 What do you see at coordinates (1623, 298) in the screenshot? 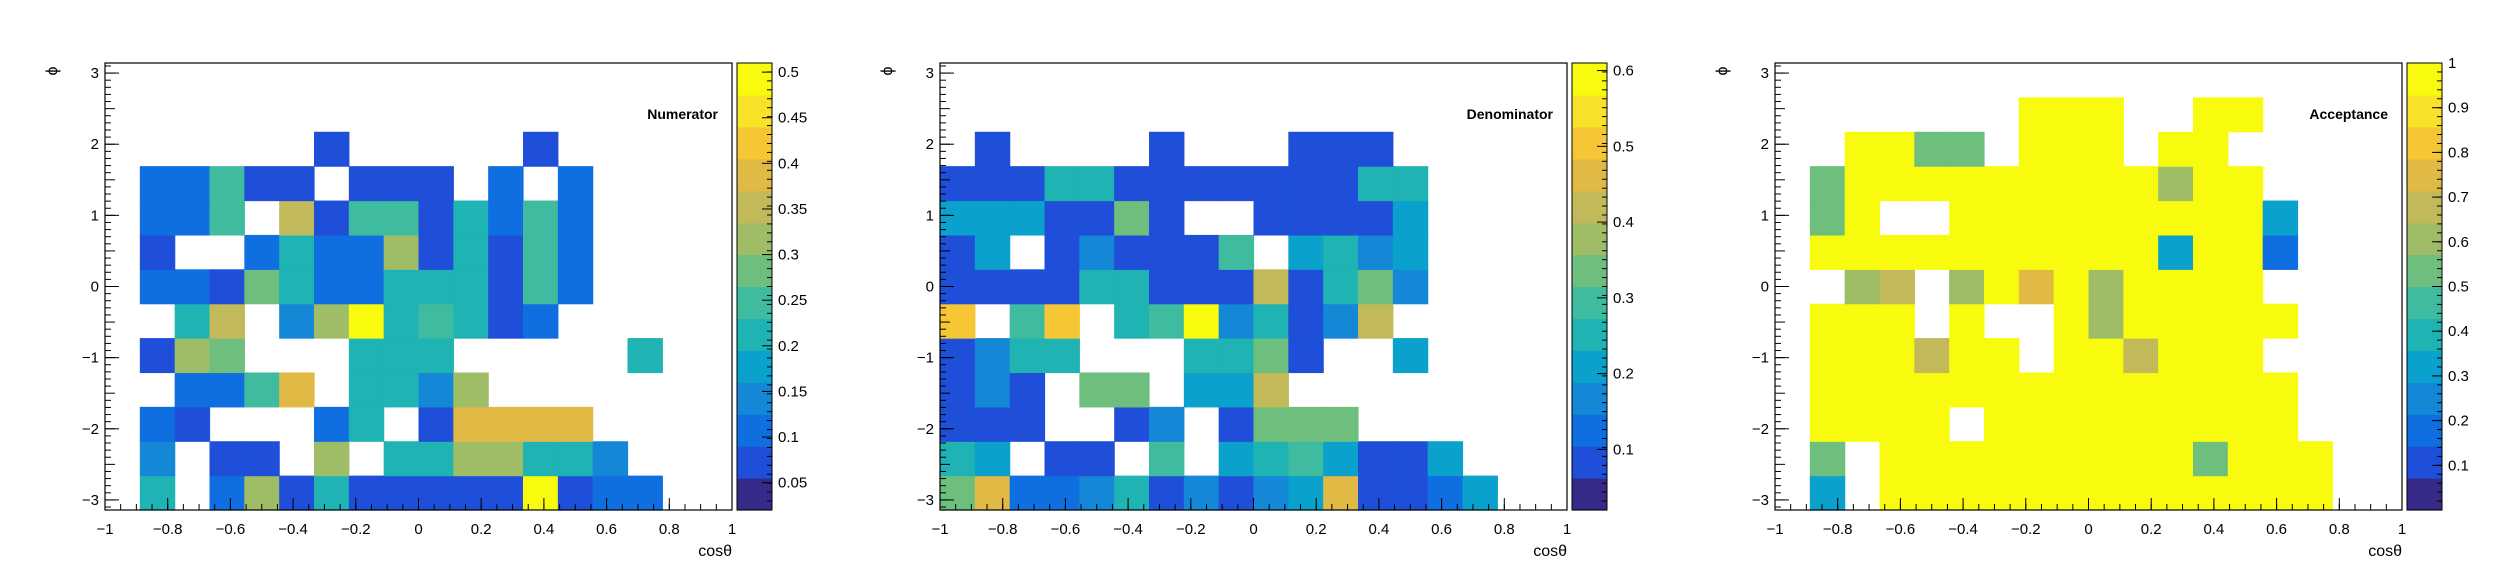
I see `z-tick-label: 0.3` at bounding box center [1623, 298].